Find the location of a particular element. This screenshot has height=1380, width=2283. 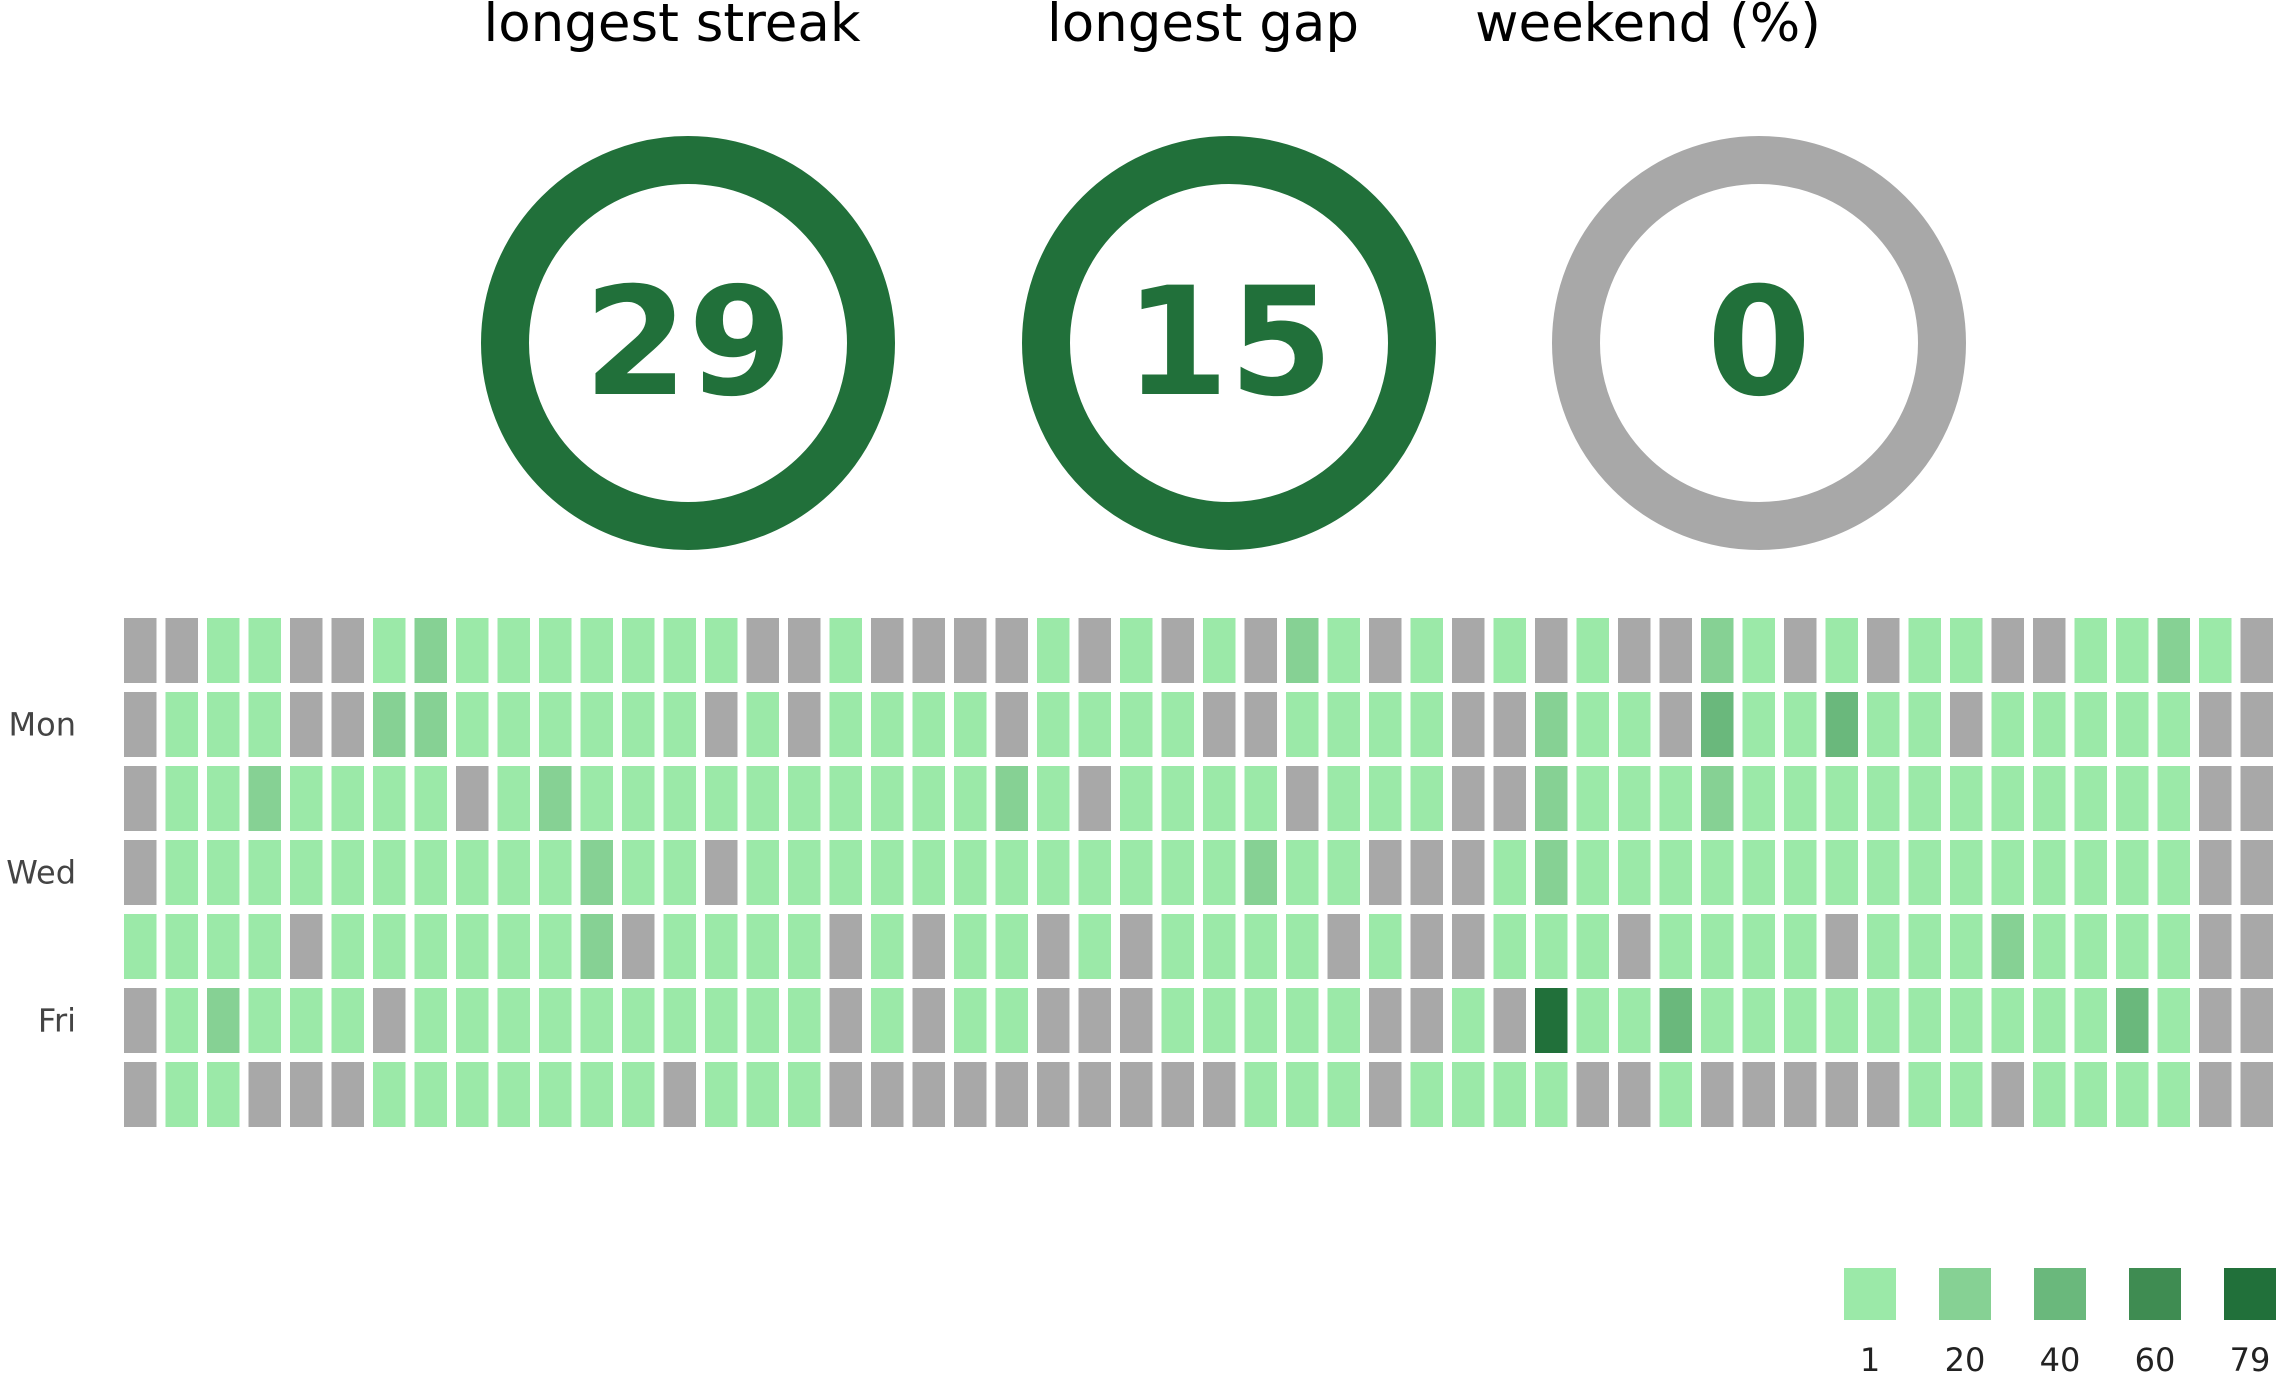

ring-longest-streak: 29 is located at coordinates (688, 343).